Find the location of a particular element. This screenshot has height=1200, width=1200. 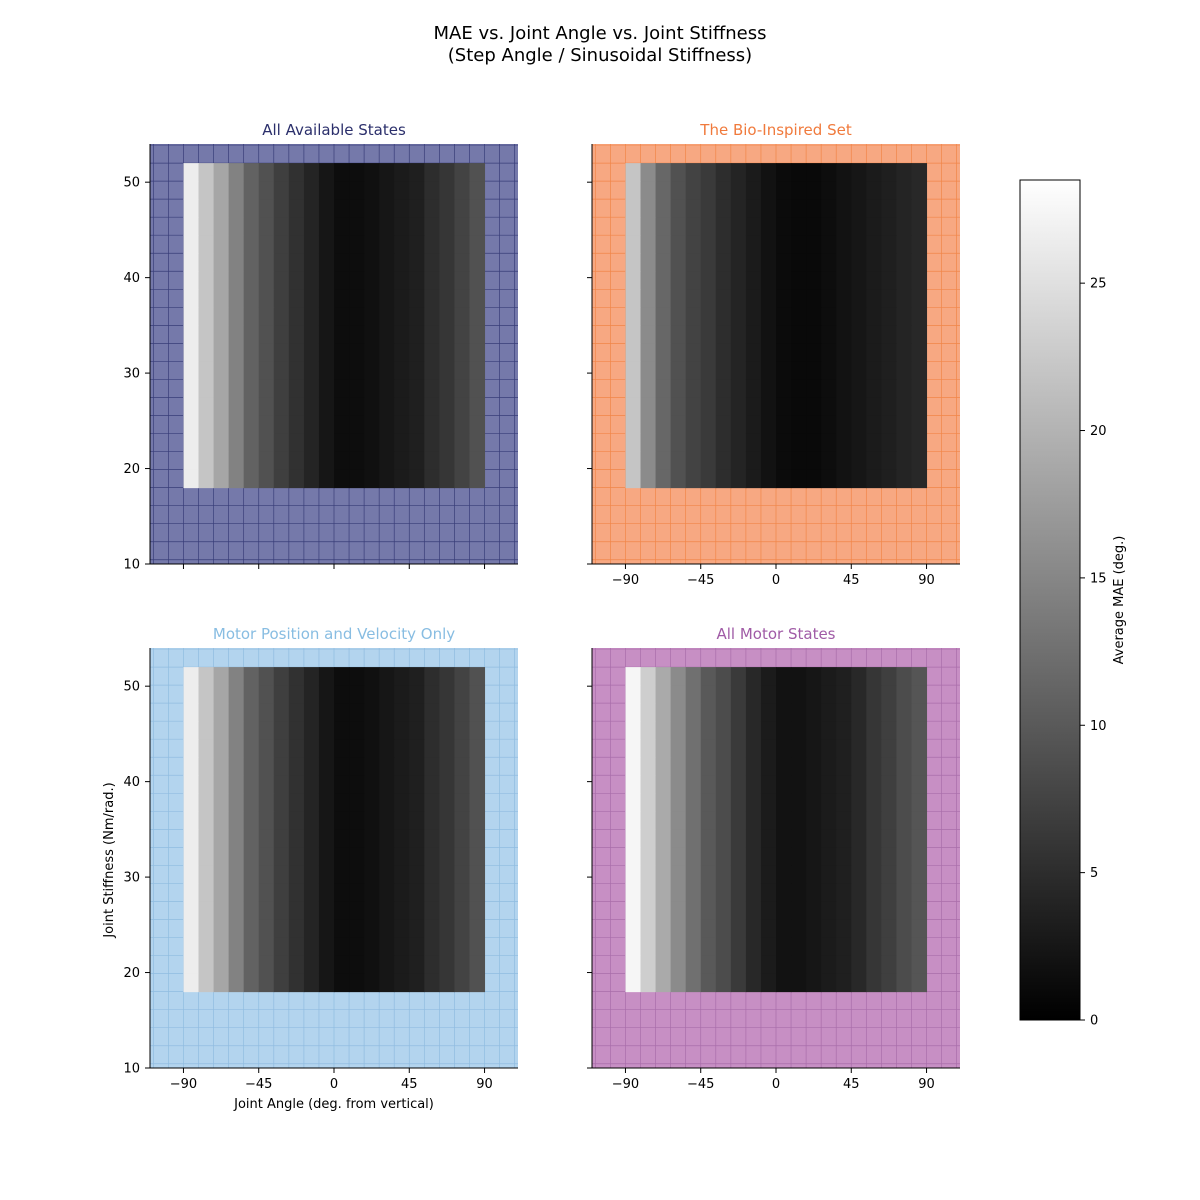

heatmap-cells is located at coordinates (776, 326).